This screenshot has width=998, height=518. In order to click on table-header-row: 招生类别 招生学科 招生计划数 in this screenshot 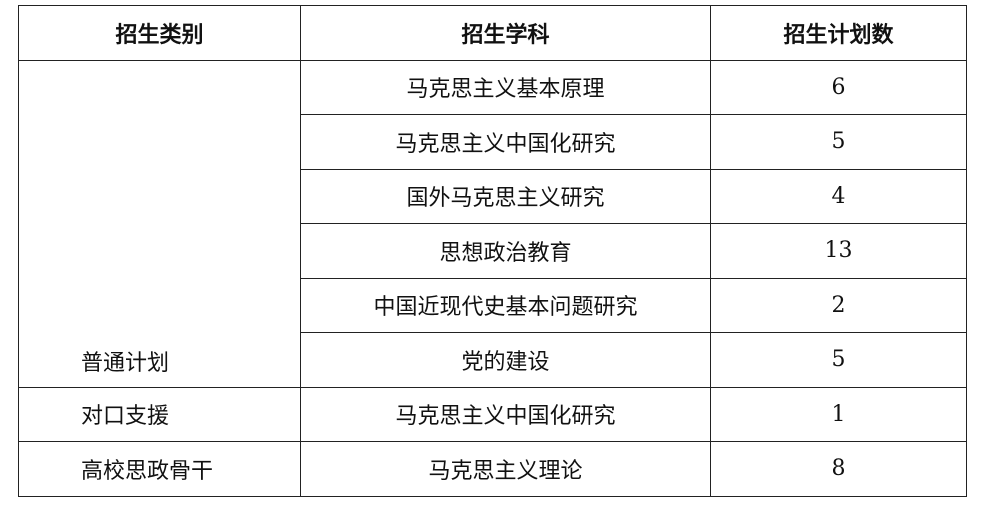, I will do `click(492, 33)`.